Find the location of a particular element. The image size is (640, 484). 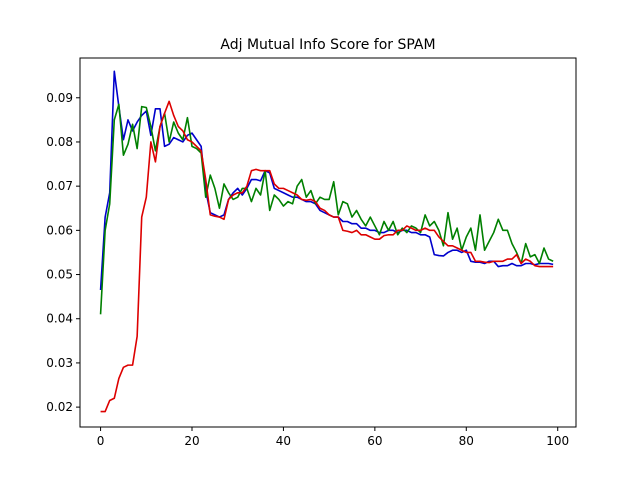

y-tick-label: 0.08 is located at coordinates (59, 142).